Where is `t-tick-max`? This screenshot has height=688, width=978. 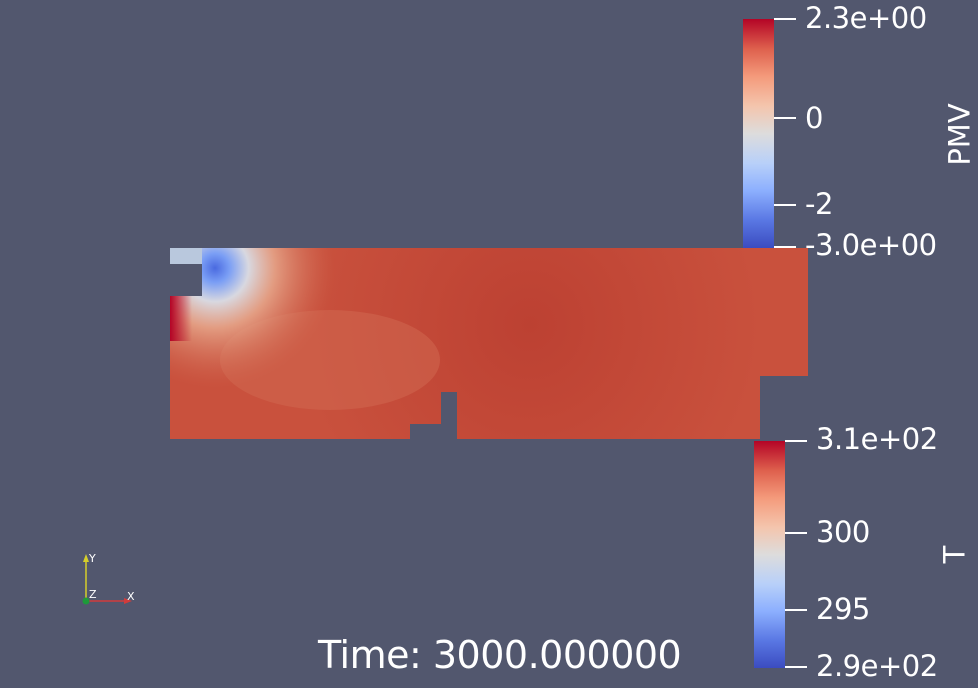 t-tick-max is located at coordinates (796, 441).